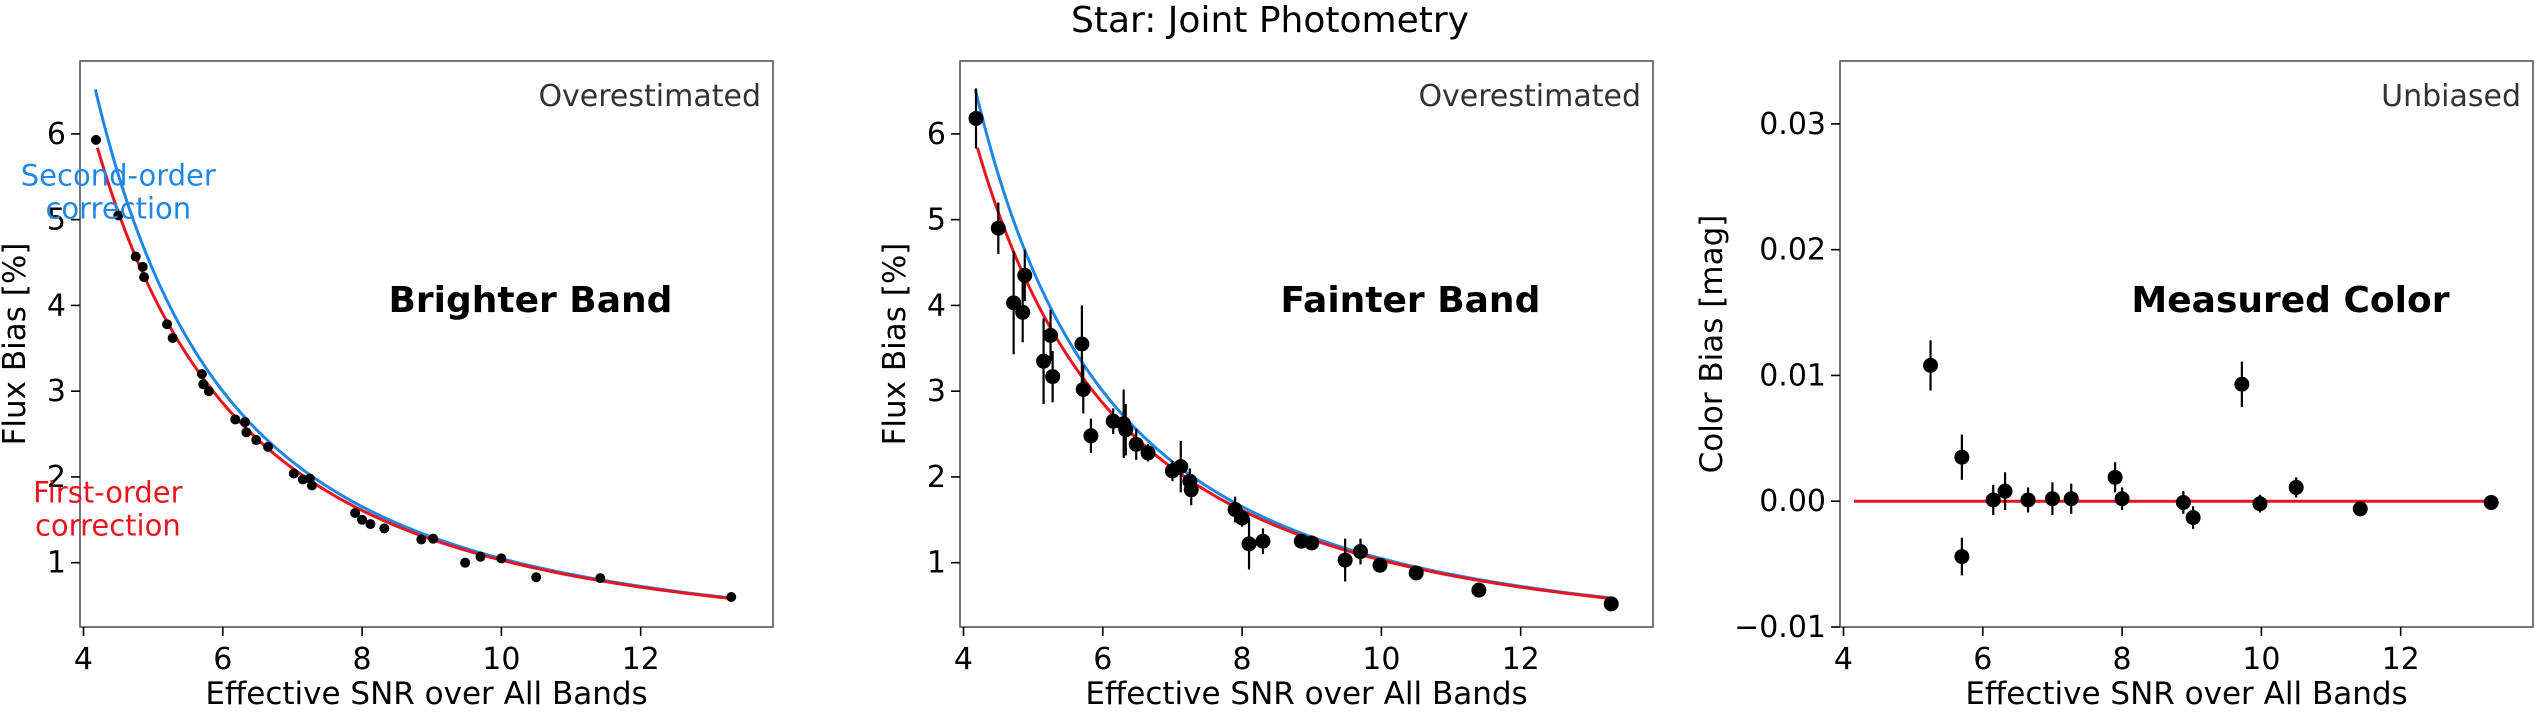 The height and width of the screenshot is (716, 2541). What do you see at coordinates (56, 563) in the screenshot?
I see `y-tick-label: 1` at bounding box center [56, 563].